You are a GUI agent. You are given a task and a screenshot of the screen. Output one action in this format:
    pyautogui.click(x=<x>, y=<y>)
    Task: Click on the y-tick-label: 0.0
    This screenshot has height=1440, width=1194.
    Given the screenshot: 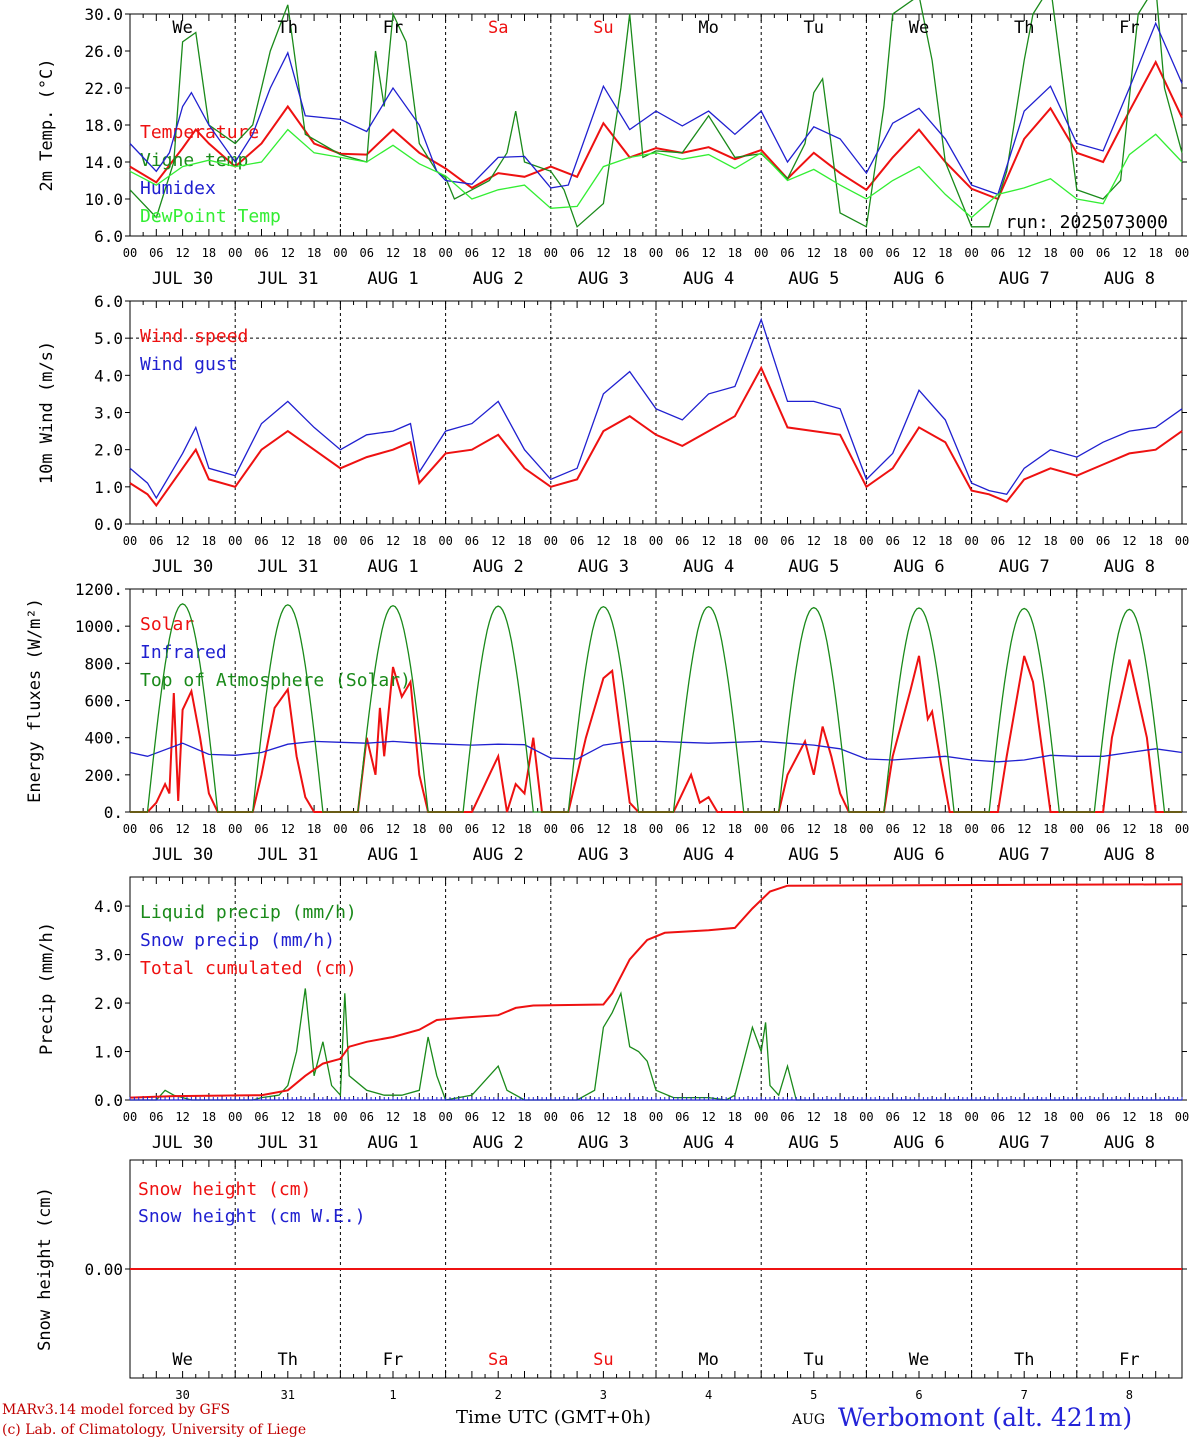 What is the action you would take?
    pyautogui.click(x=108, y=1100)
    